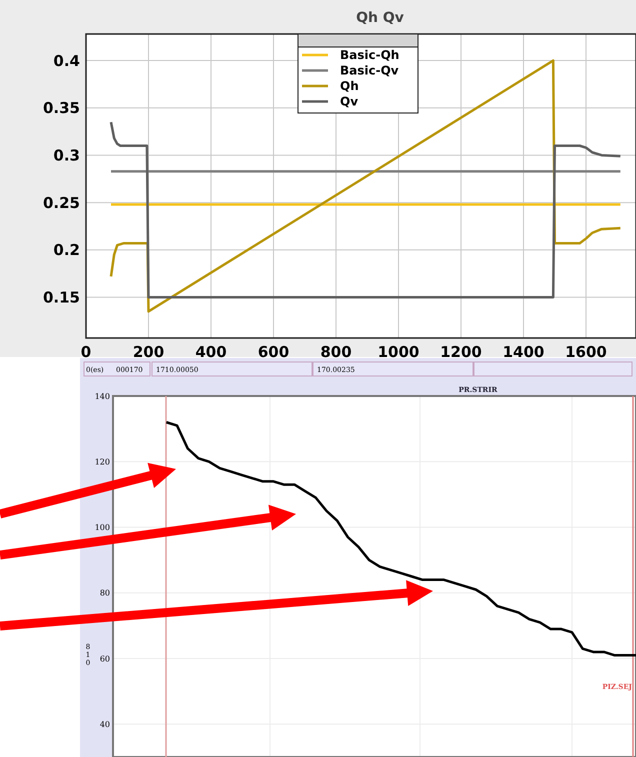 This screenshot has height=757, width=636. What do you see at coordinates (86, 352) in the screenshot?
I see `x-tick-label: 0` at bounding box center [86, 352].